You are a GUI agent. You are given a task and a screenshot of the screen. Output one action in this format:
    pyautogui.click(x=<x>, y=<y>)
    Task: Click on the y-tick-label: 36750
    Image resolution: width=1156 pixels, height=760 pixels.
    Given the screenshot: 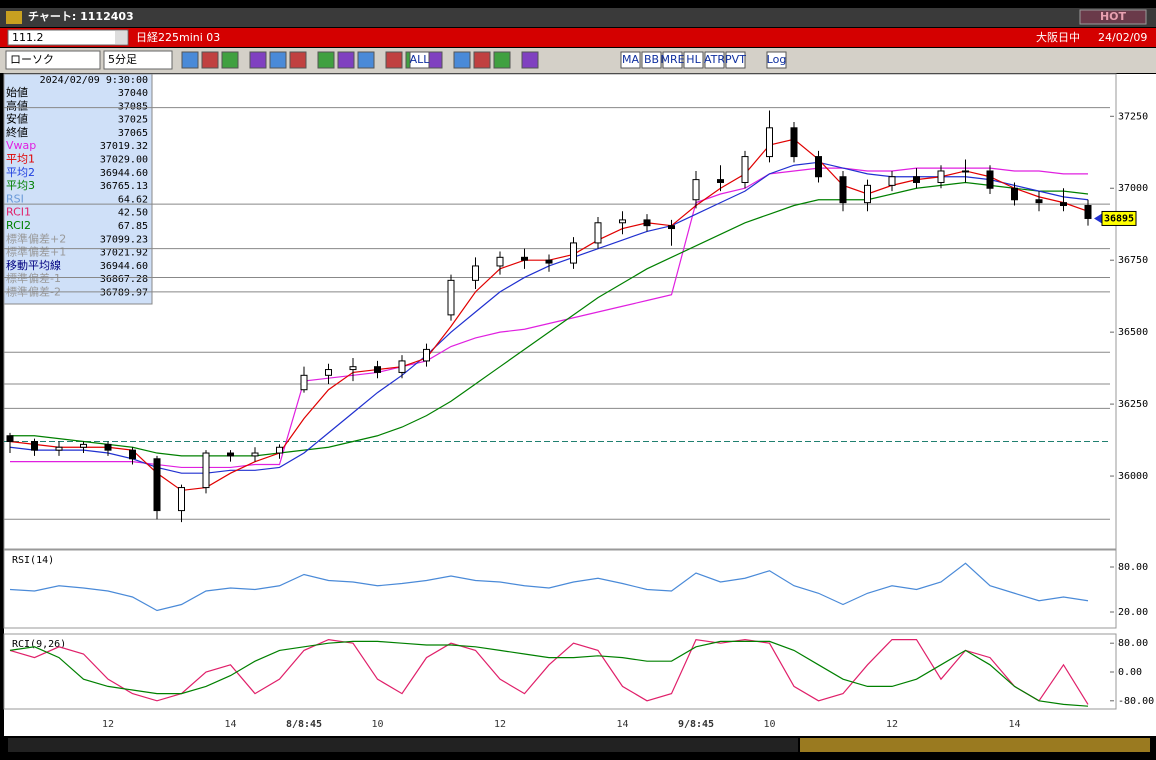 What is the action you would take?
    pyautogui.click(x=1133, y=260)
    